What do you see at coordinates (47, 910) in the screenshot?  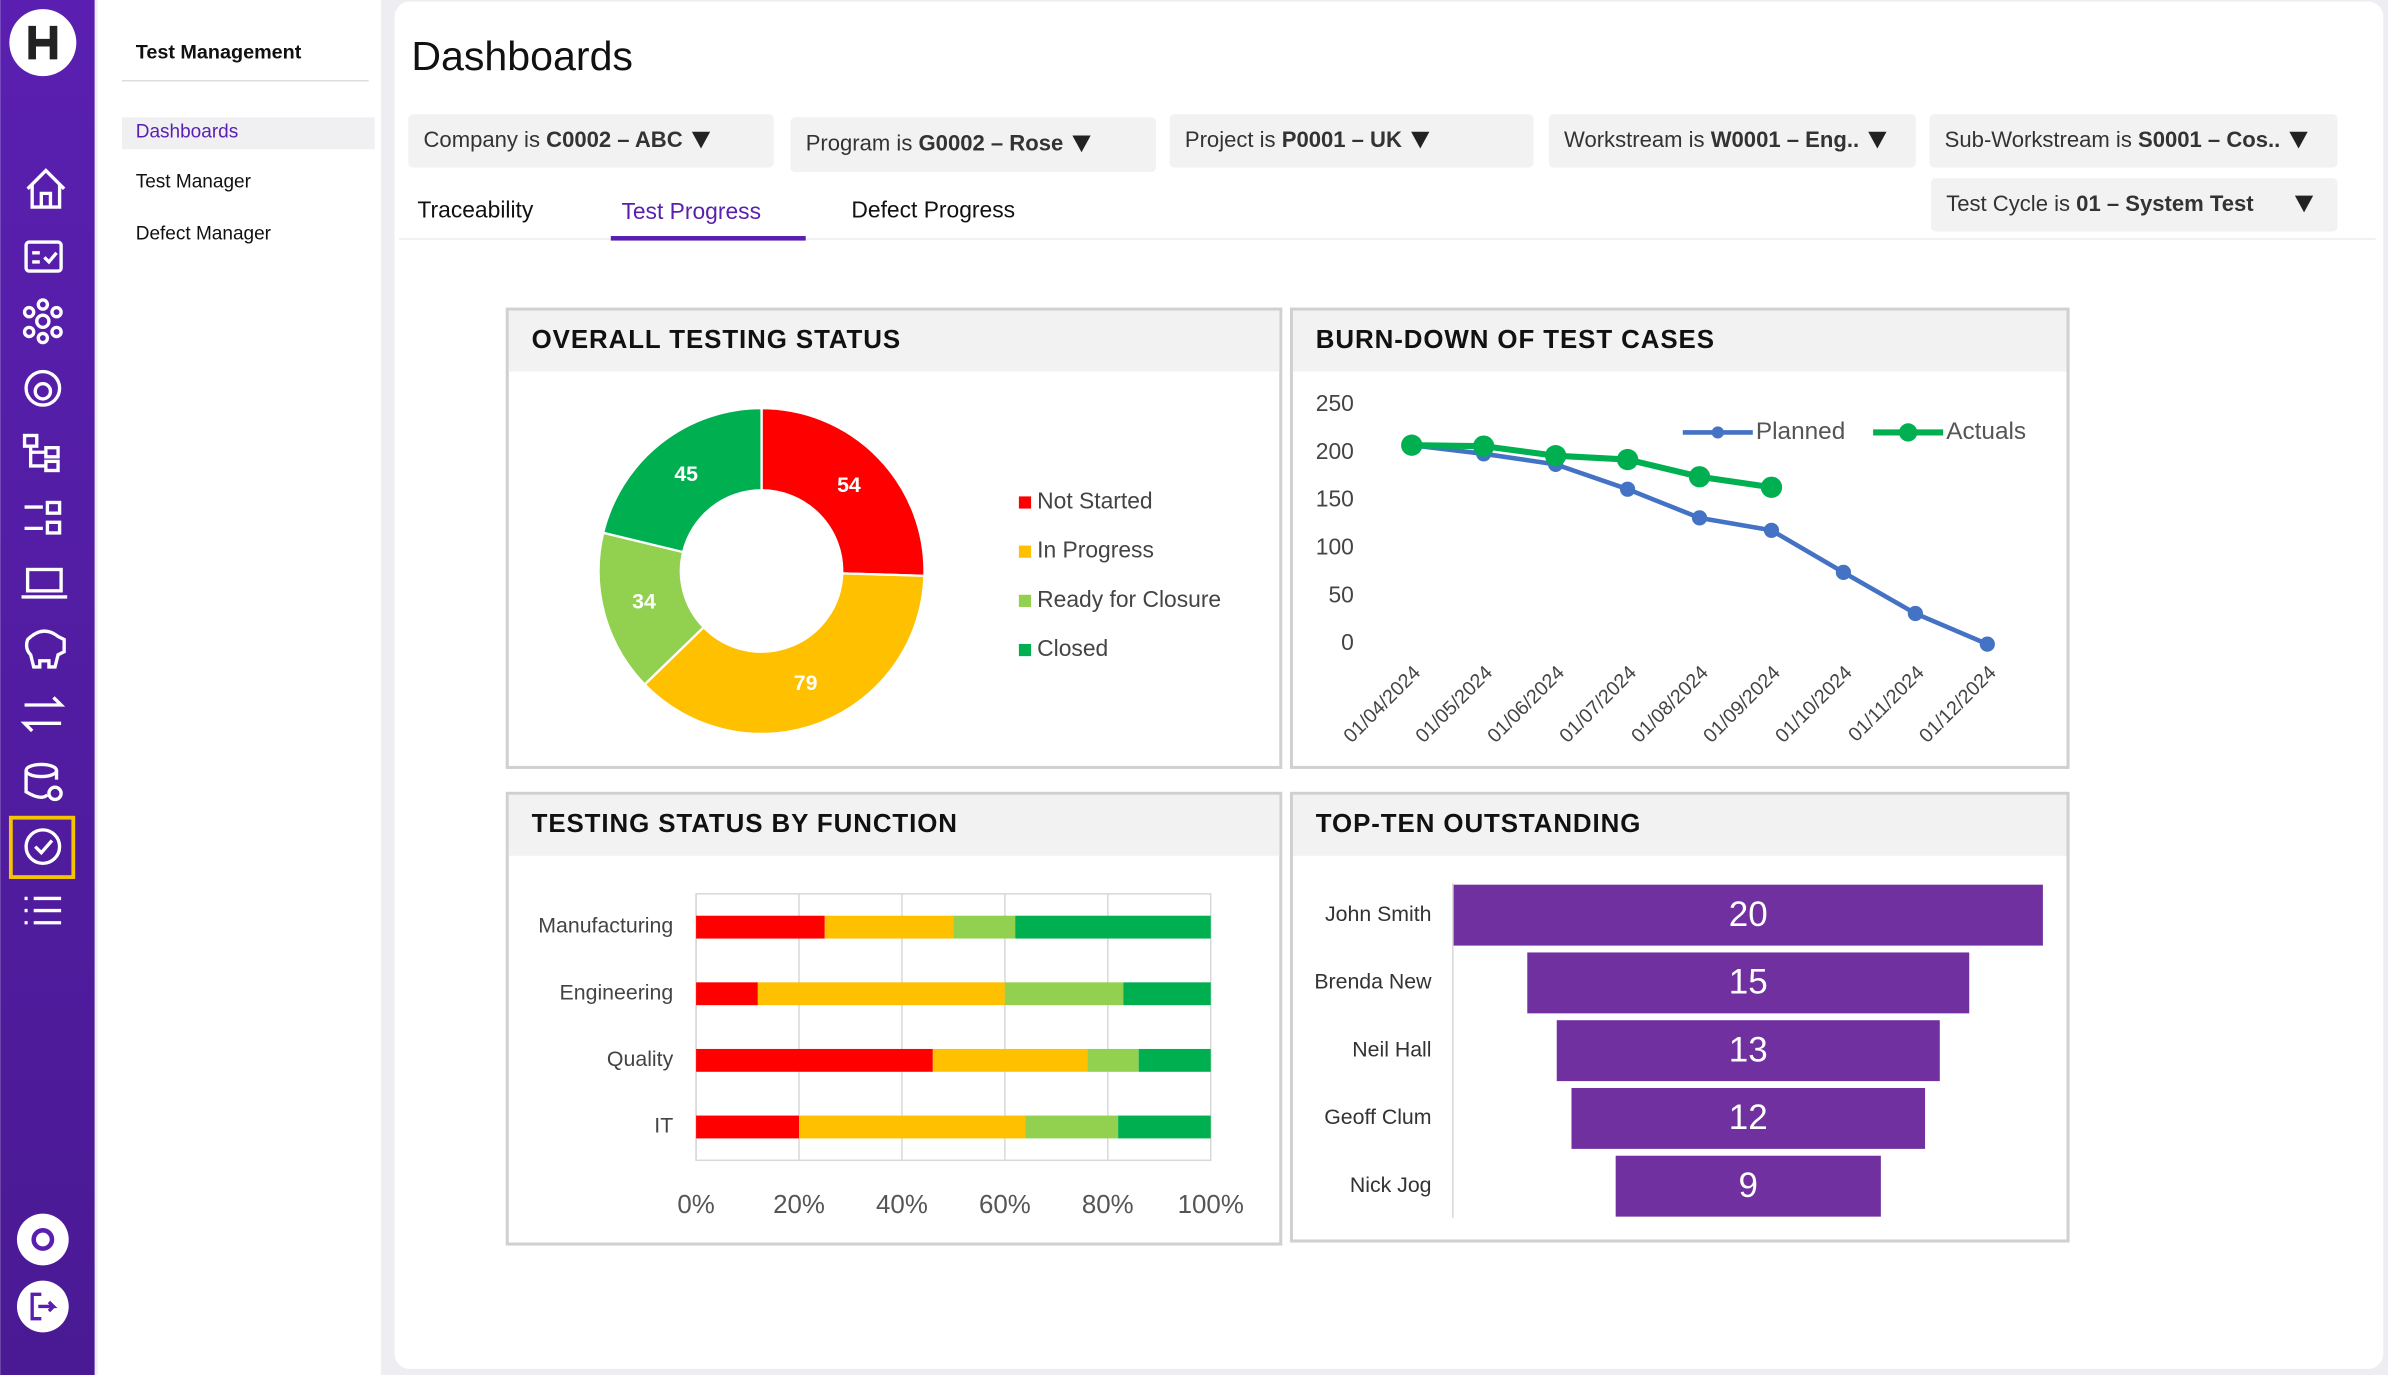 I see `list-icon` at bounding box center [47, 910].